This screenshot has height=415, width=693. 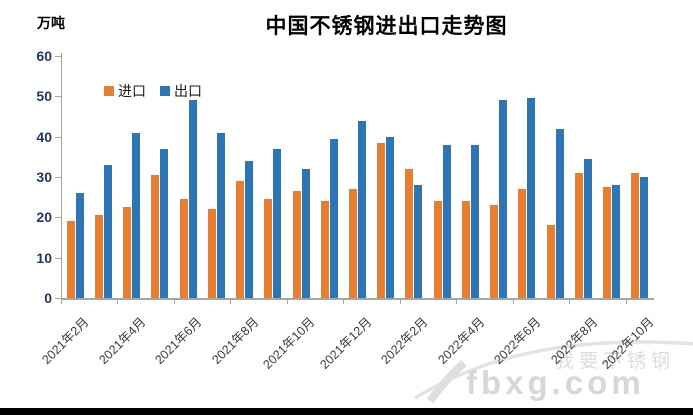 What do you see at coordinates (44, 56) in the screenshot?
I see `y-tick-label: 60` at bounding box center [44, 56].